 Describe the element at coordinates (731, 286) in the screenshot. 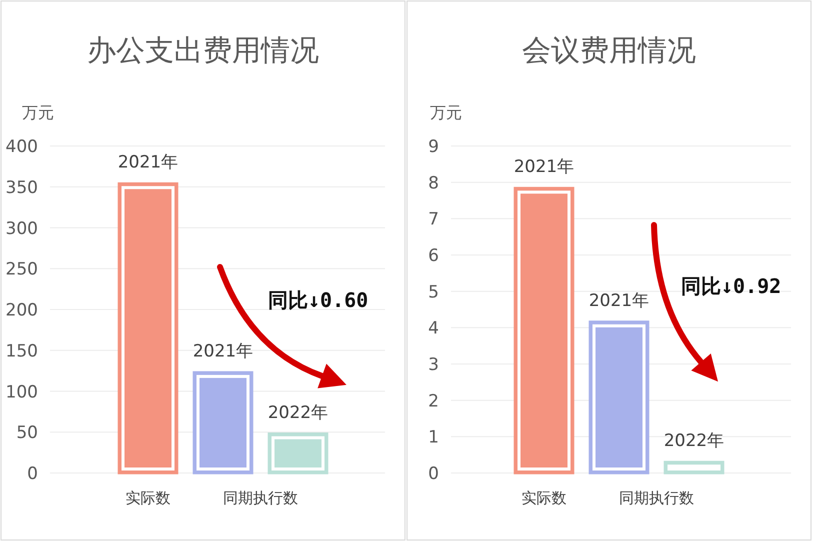

I see `annotation: 同比↓0.92` at that location.